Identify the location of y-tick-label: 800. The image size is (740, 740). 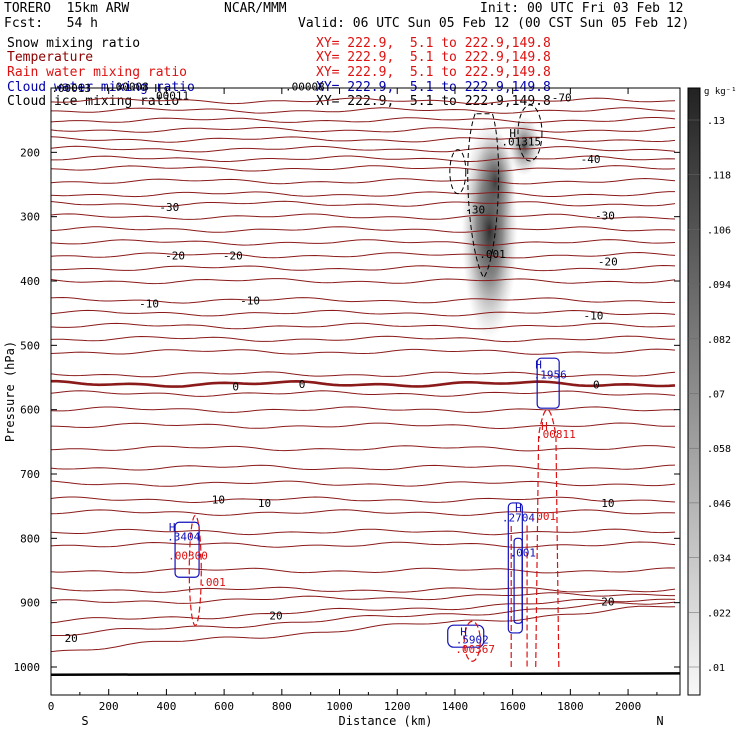
(30, 538).